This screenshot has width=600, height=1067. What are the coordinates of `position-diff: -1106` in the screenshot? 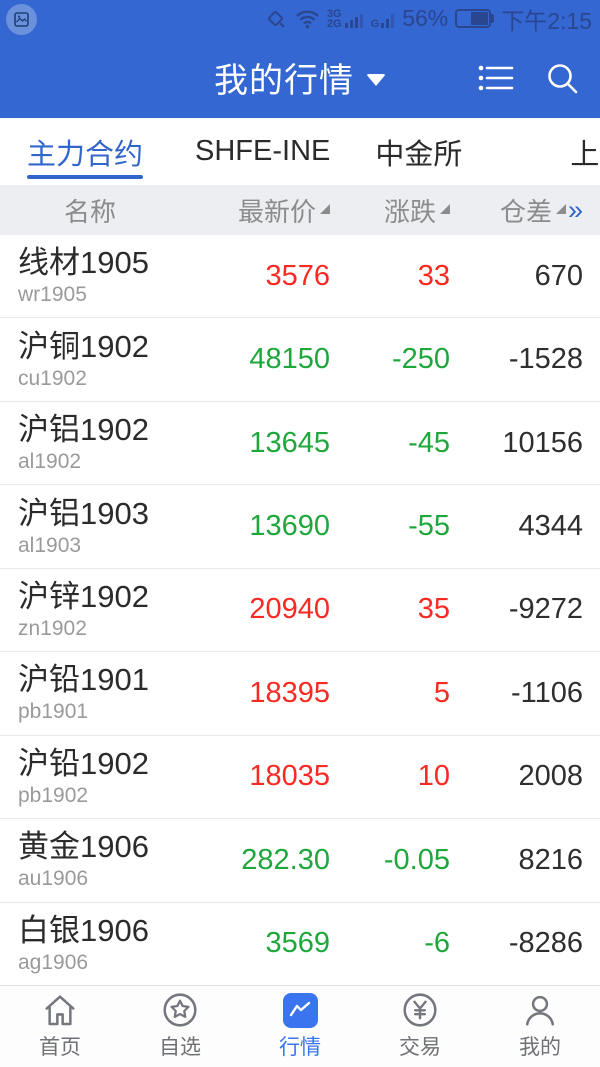 It's located at (546, 692).